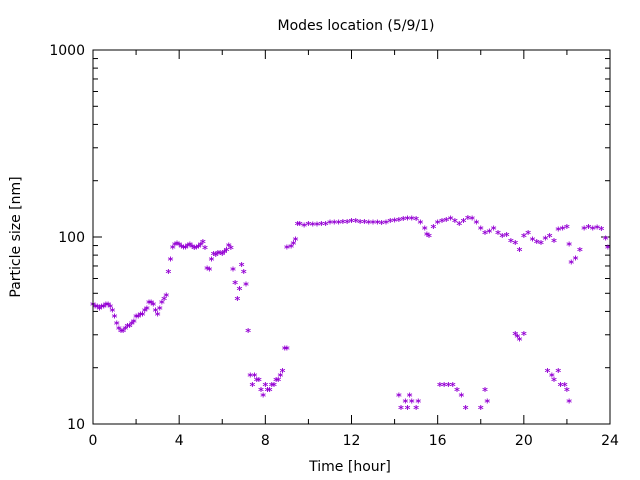 This screenshot has height=480, width=640. What do you see at coordinates (76, 425) in the screenshot?
I see `y-tick-label: 10` at bounding box center [76, 425].